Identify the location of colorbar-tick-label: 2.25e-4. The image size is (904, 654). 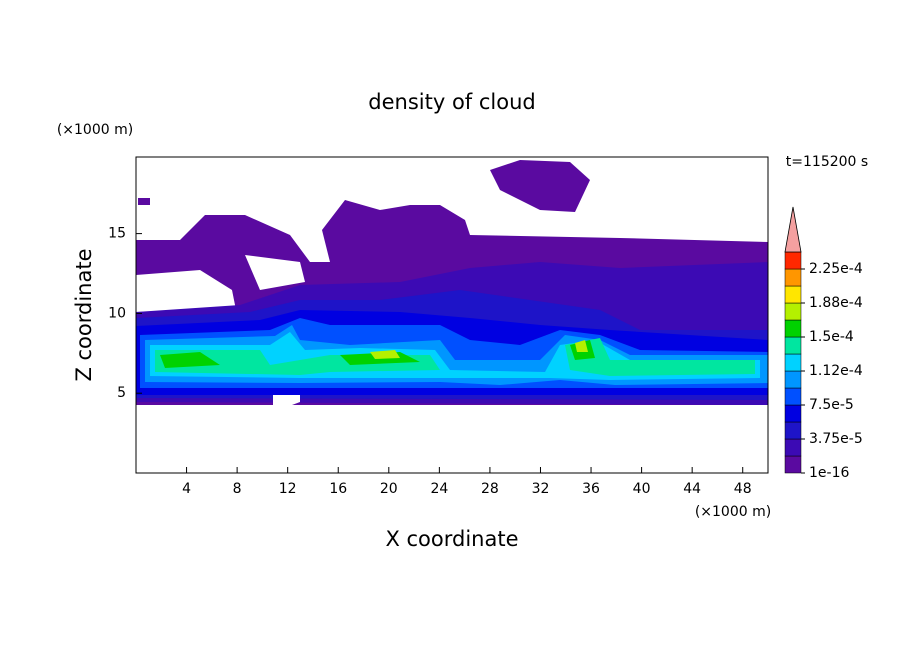
(836, 269).